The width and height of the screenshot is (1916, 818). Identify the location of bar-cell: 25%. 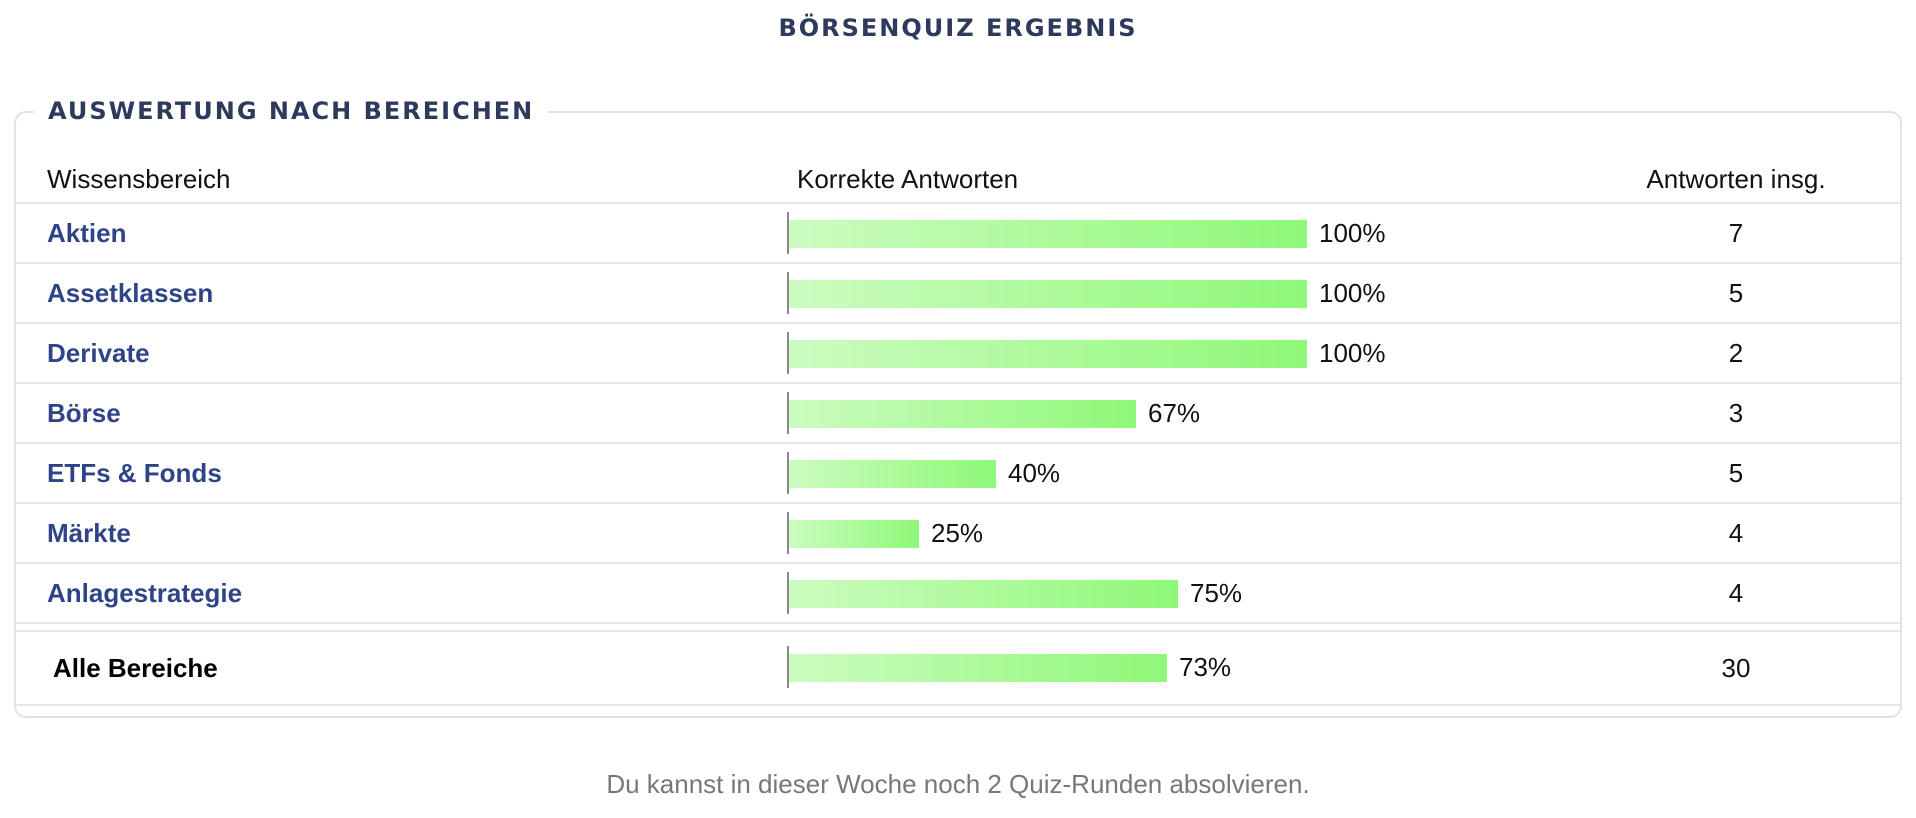
(1137, 533).